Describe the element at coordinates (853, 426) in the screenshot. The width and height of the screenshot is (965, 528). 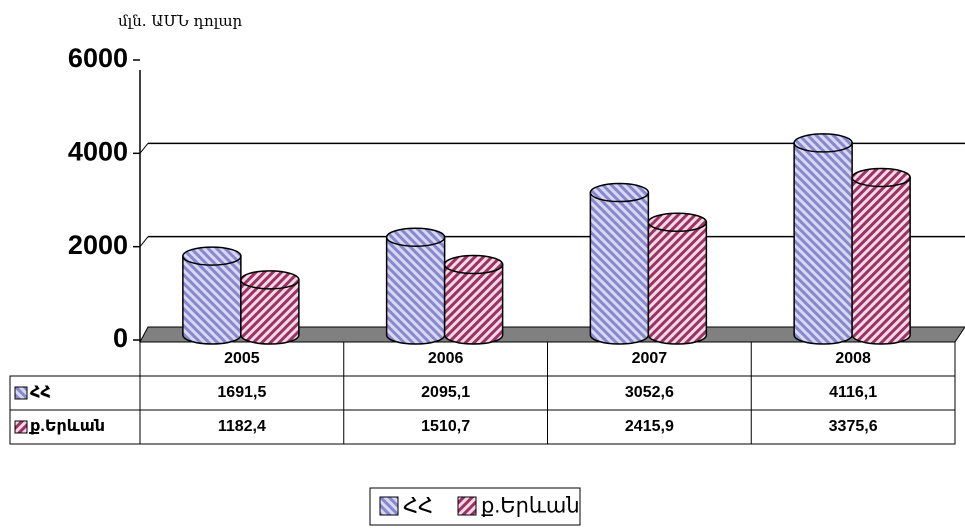
I see `data-label: 3375,6` at that location.